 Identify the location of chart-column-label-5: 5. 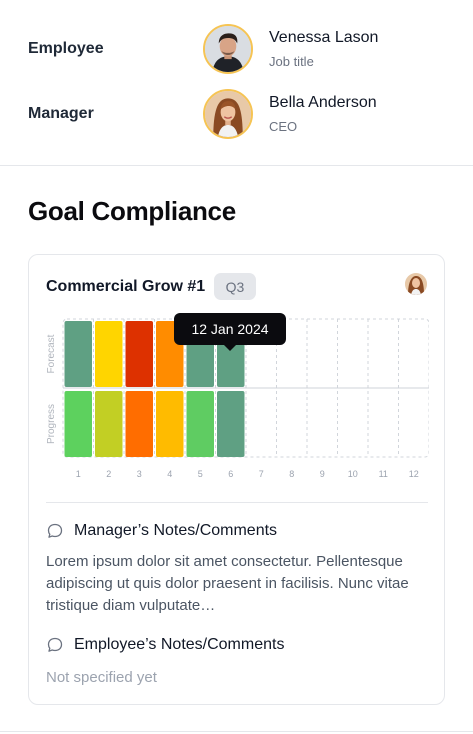
(200, 474).